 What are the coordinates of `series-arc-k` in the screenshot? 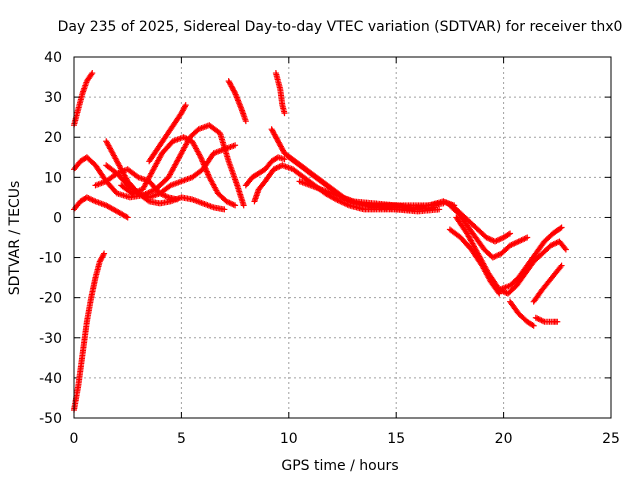 It's located at (280, 93).